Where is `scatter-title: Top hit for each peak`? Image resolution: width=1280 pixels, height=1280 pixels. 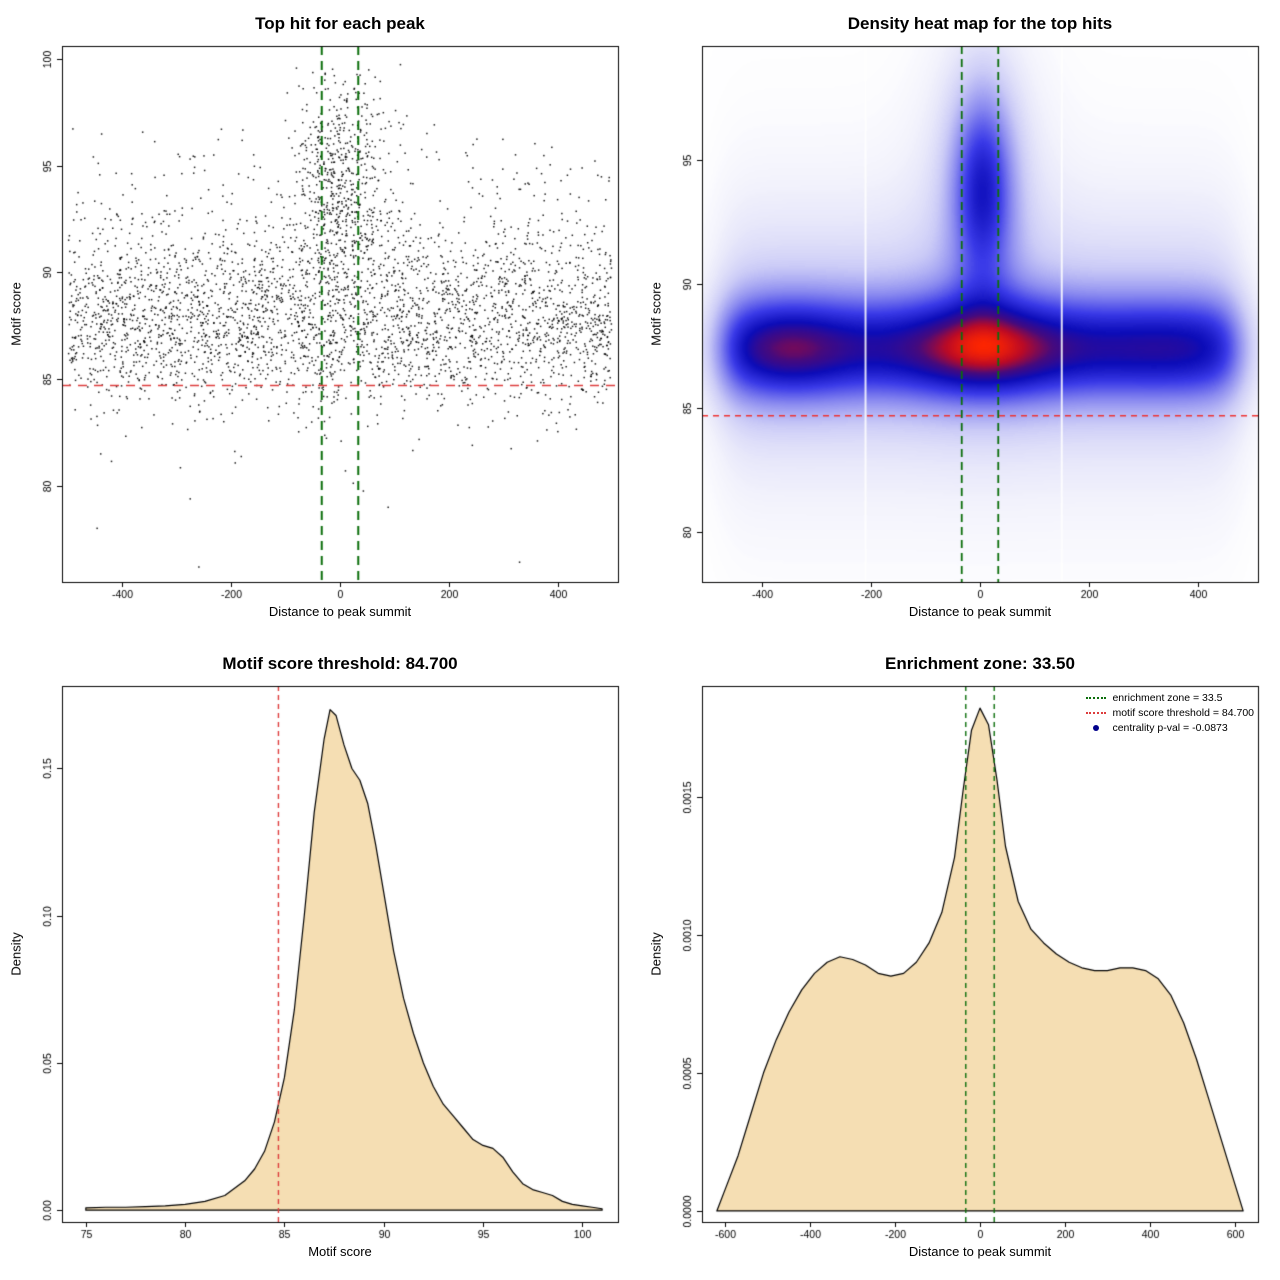
scatter-title: Top hit for each peak is located at coordinates (340, 23).